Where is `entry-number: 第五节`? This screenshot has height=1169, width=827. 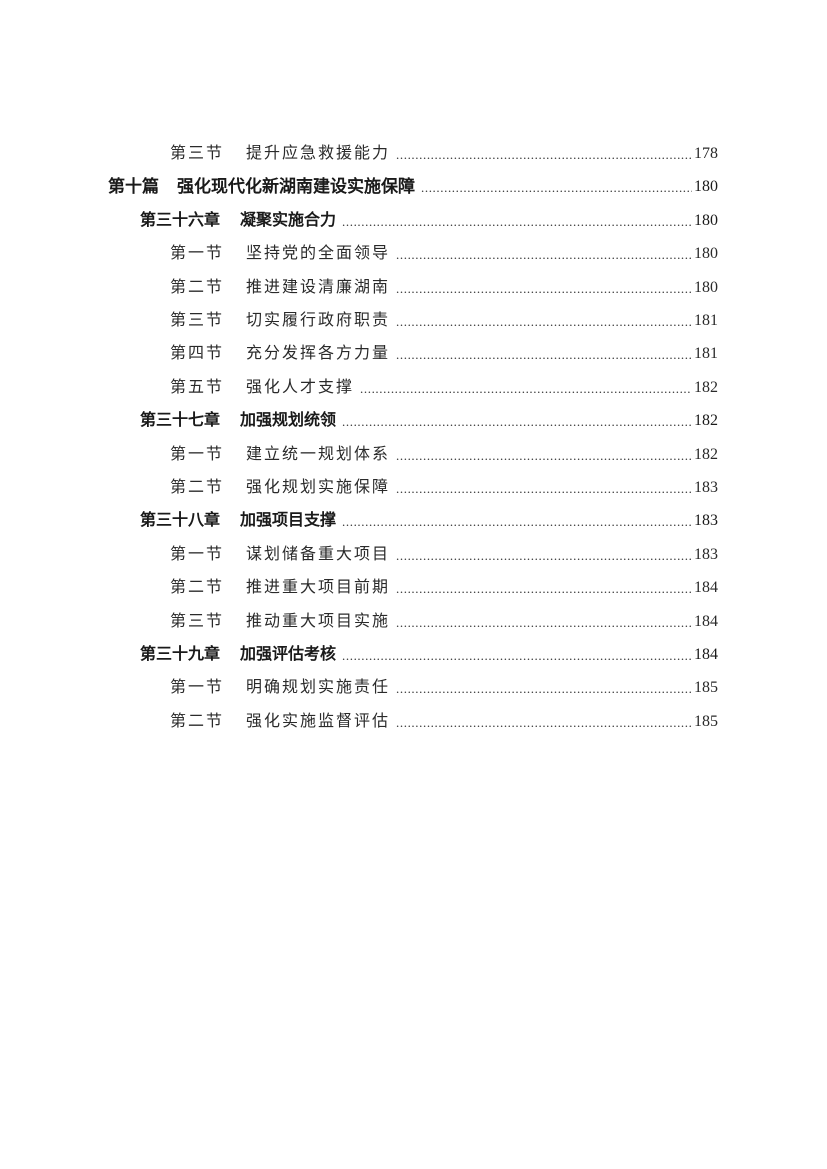 entry-number: 第五节 is located at coordinates (197, 387).